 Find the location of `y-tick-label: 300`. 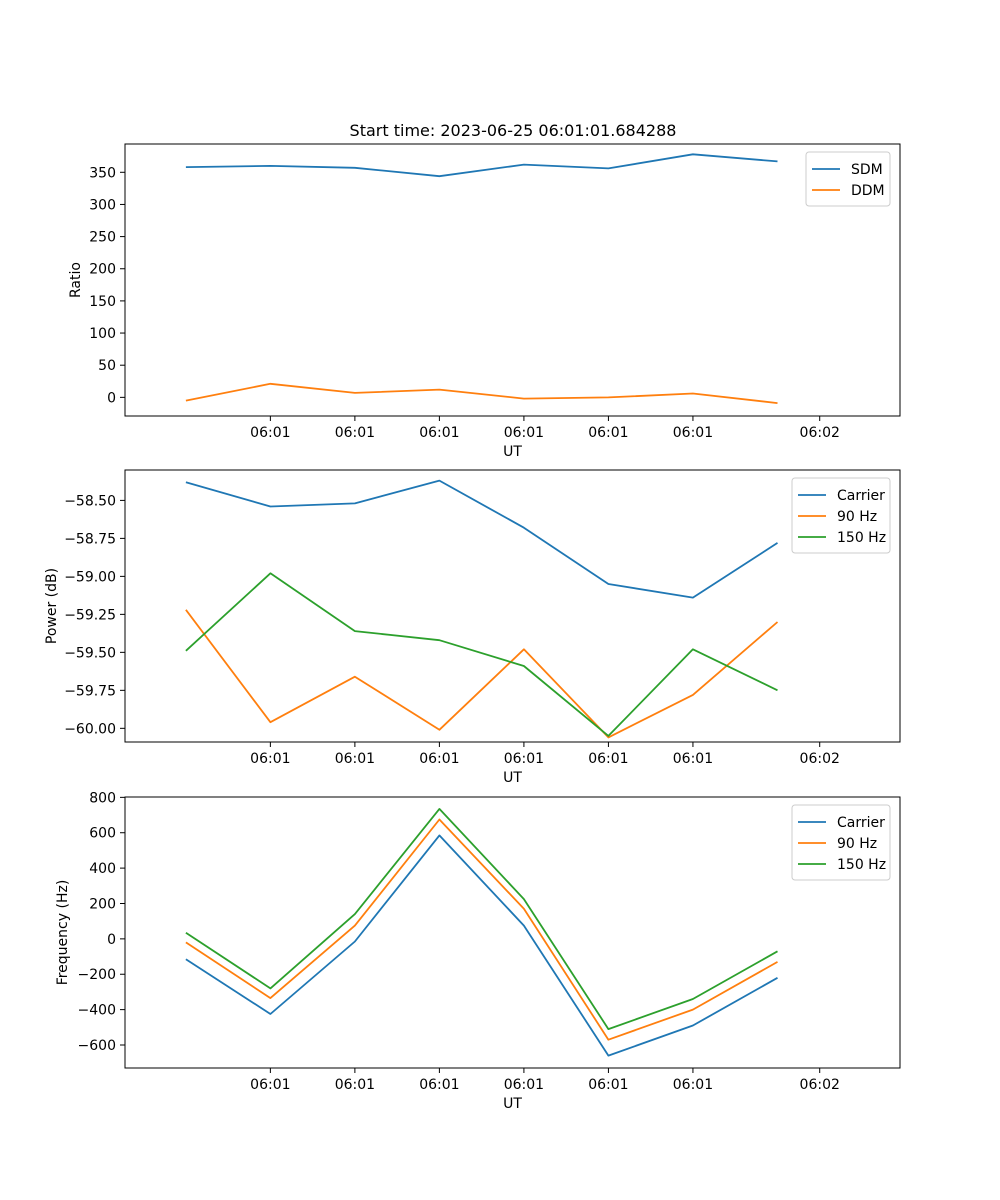

y-tick-label: 300 is located at coordinates (102, 205).